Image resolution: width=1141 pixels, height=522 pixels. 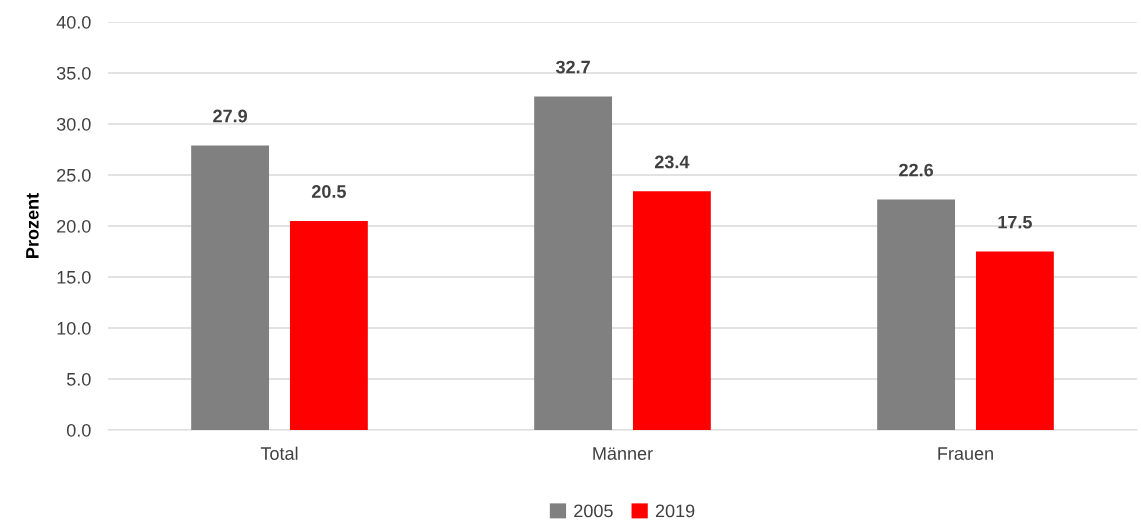 What do you see at coordinates (675, 511) in the screenshot?
I see `legend-label: 2019` at bounding box center [675, 511].